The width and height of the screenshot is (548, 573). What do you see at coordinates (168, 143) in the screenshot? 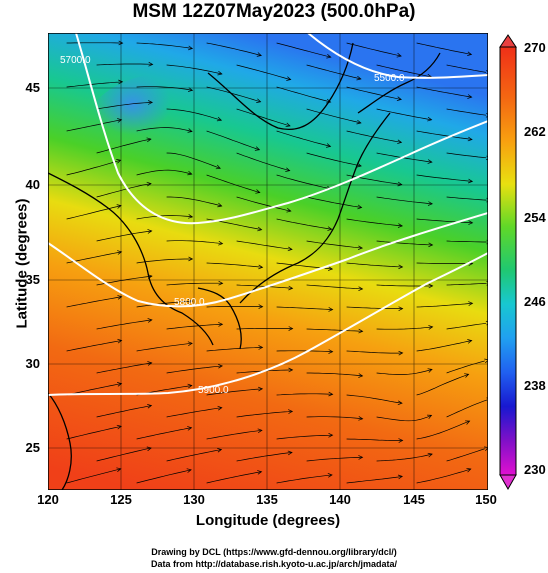
I see `cold-core` at bounding box center [168, 143].